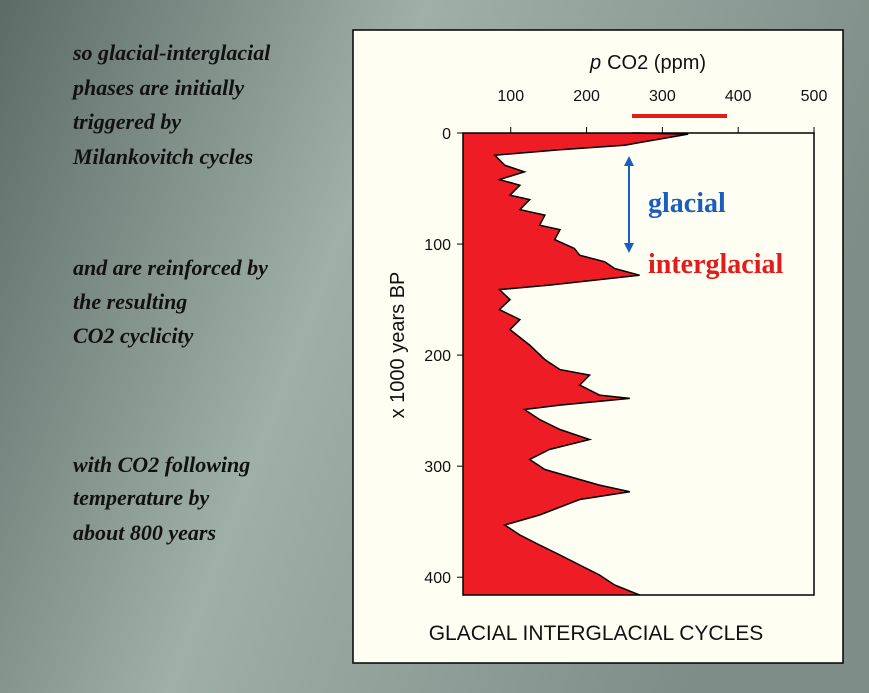  Describe the element at coordinates (170, 267) in the screenshot. I see `note-line: and are reinforced by` at that location.